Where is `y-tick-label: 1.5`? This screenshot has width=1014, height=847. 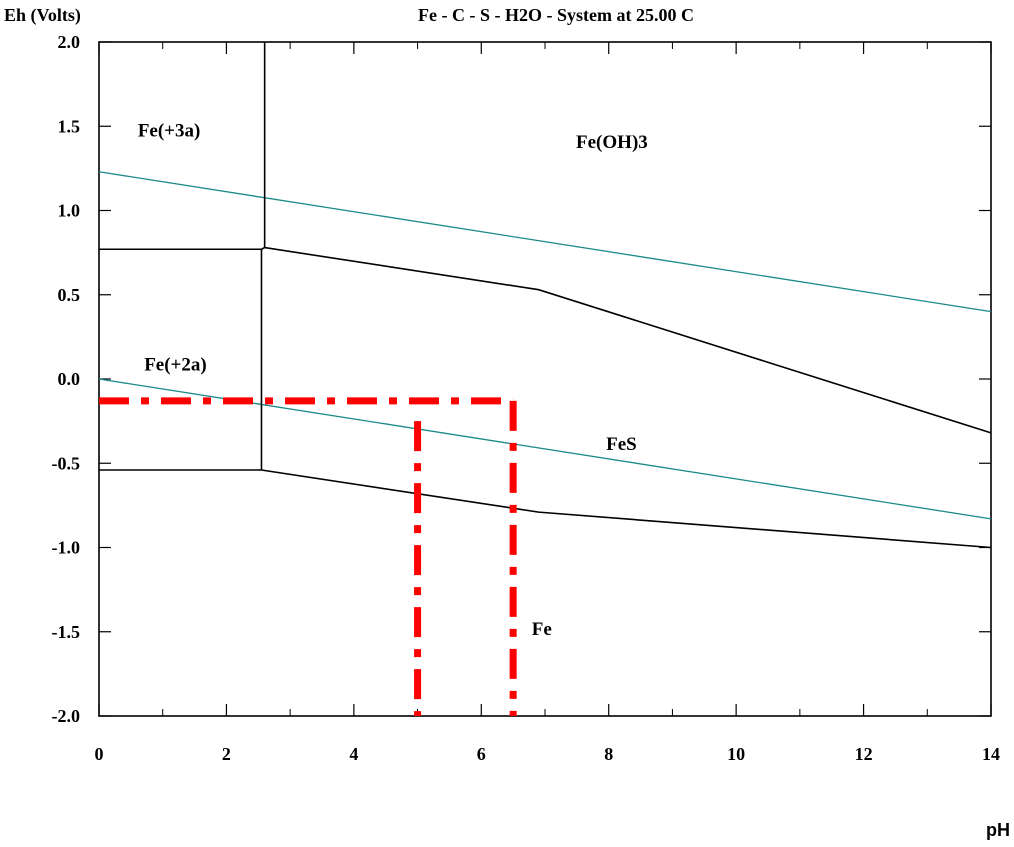 y-tick-label: 1.5 is located at coordinates (69, 126).